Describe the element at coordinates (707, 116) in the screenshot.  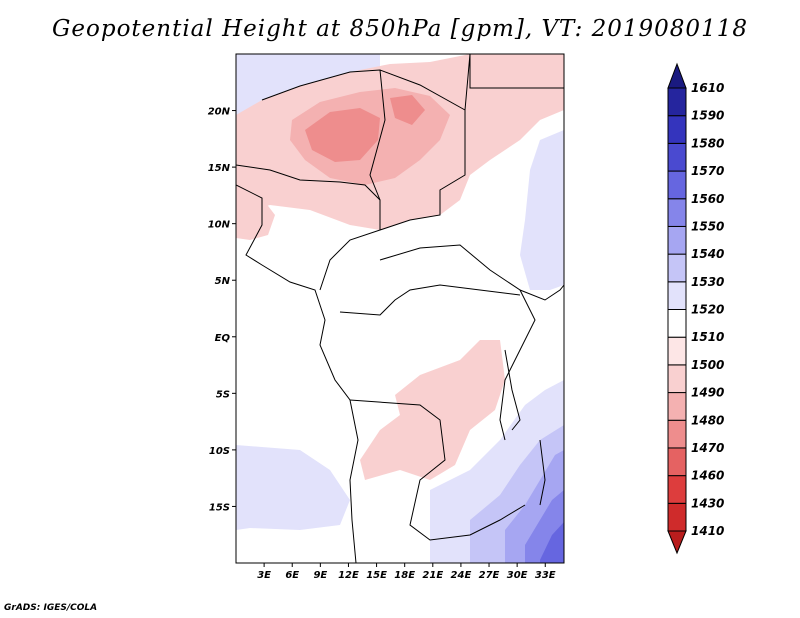
I see `colorbar-label: 1590` at that location.